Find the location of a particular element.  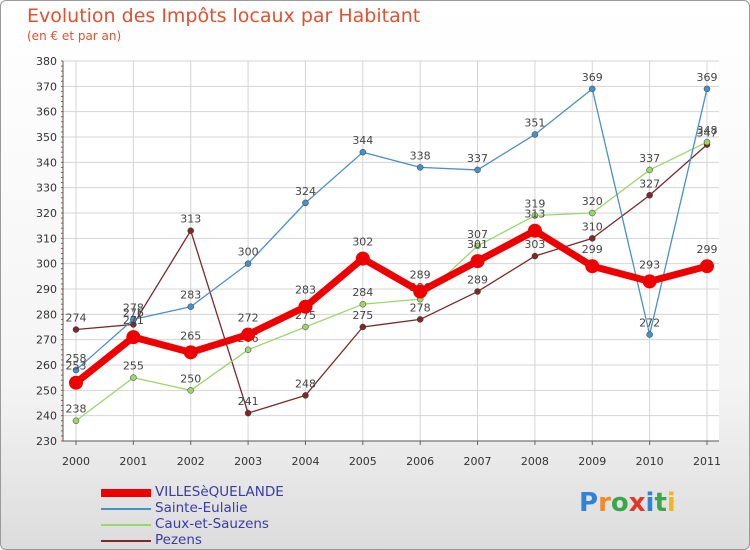

data-label-villes-quelande: 265 is located at coordinates (190, 335).